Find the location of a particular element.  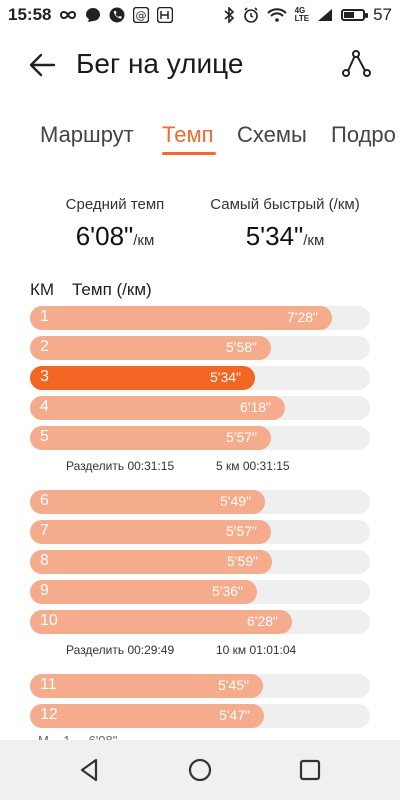

pace-bar-km-label: 11 is located at coordinates (48, 684).